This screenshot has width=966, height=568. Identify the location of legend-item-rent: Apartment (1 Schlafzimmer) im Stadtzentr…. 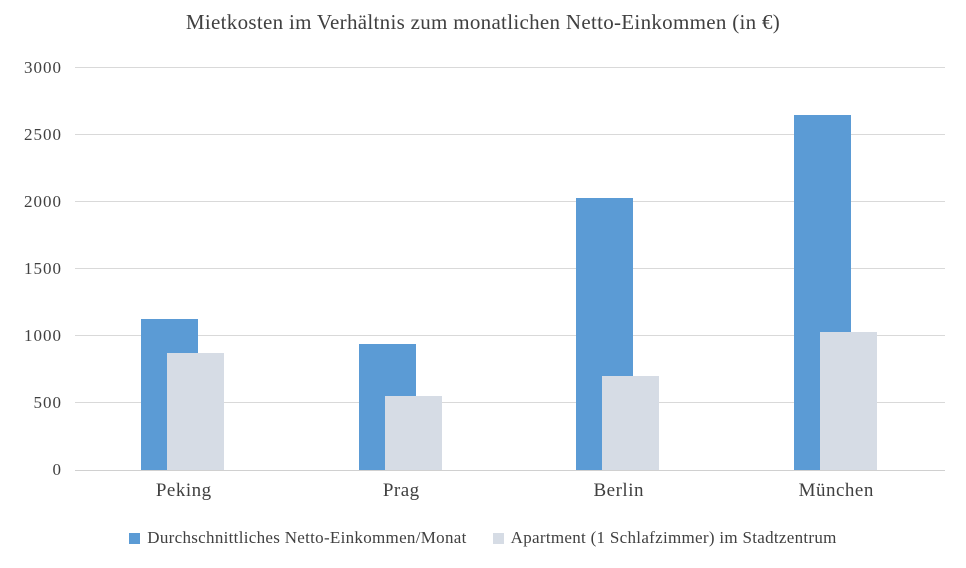
(664, 538).